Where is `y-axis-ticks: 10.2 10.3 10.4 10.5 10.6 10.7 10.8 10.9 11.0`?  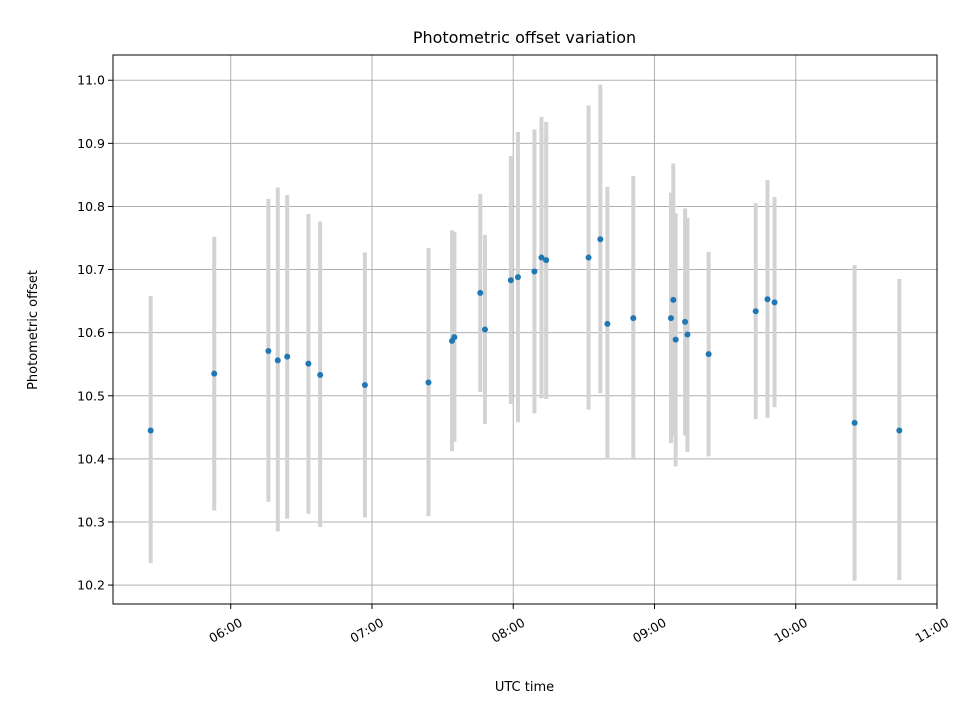
y-axis-ticks: 10.2 10.3 10.4 10.5 10.6 10.7 10.8 10.9 11.0 is located at coordinates (95, 333).